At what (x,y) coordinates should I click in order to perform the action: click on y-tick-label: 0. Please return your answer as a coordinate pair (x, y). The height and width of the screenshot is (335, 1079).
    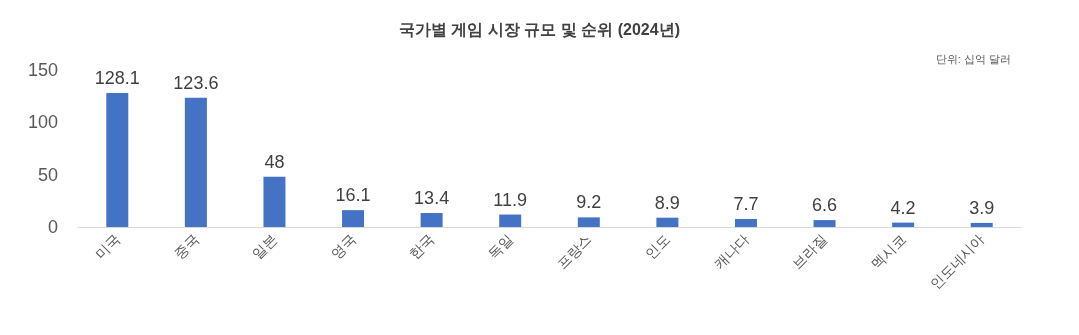
    Looking at the image, I should click on (52, 227).